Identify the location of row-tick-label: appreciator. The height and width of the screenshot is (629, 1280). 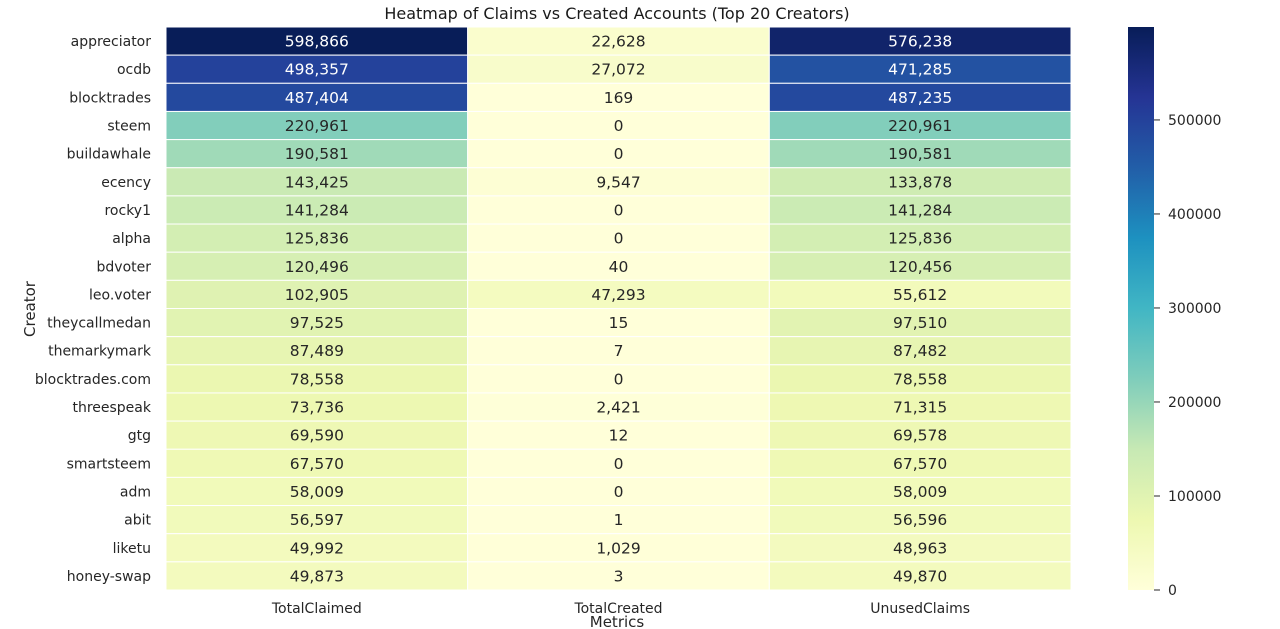
(111, 42).